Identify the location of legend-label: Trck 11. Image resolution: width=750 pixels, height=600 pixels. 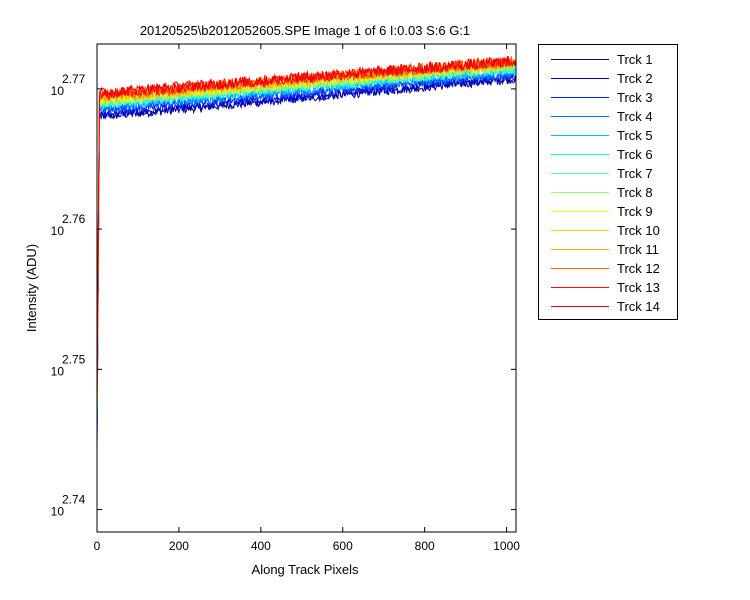
(638, 249).